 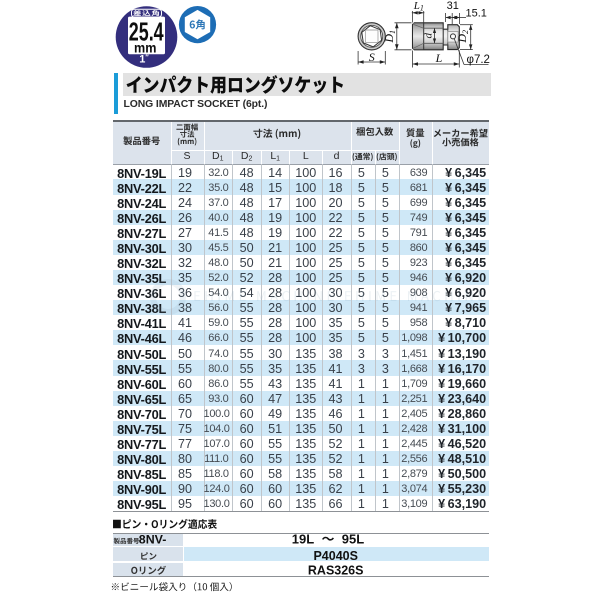 I want to click on svg-text: d, so click(x=429, y=36).